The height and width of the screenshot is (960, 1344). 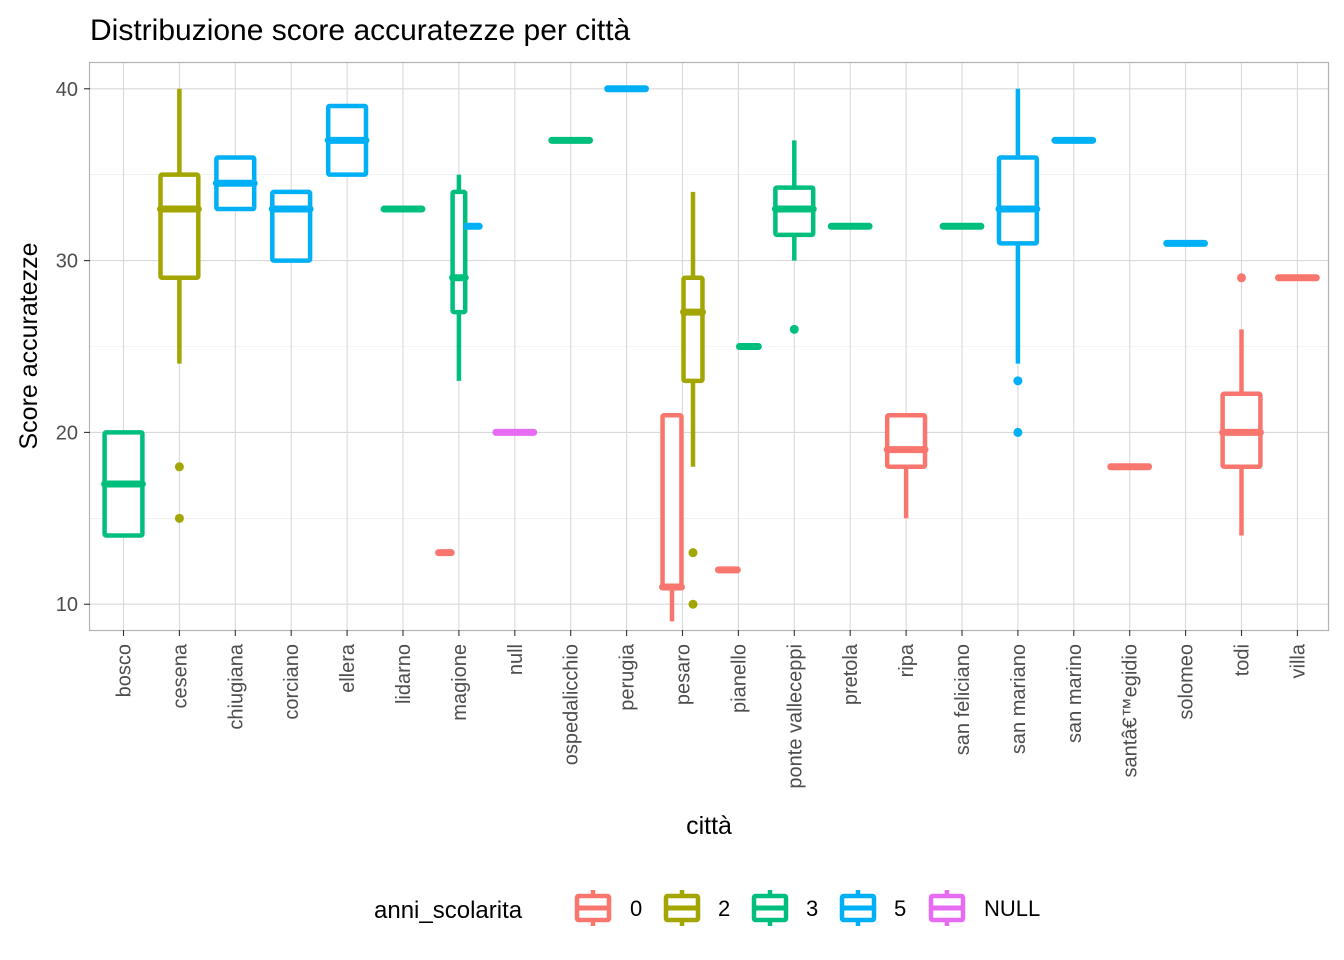 What do you see at coordinates (348, 668) in the screenshot?
I see `x-tick-label: ellera` at bounding box center [348, 668].